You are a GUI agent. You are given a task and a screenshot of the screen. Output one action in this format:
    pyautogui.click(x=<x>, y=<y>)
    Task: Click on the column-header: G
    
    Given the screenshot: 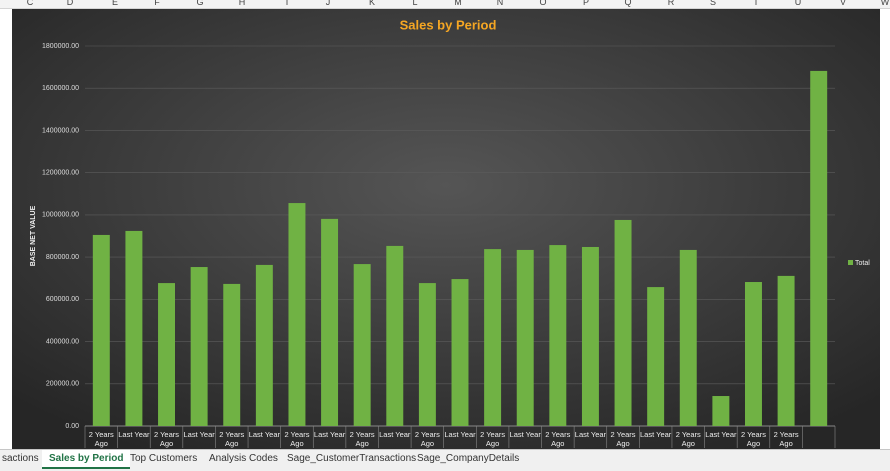 What is the action you would take?
    pyautogui.click(x=200, y=3)
    